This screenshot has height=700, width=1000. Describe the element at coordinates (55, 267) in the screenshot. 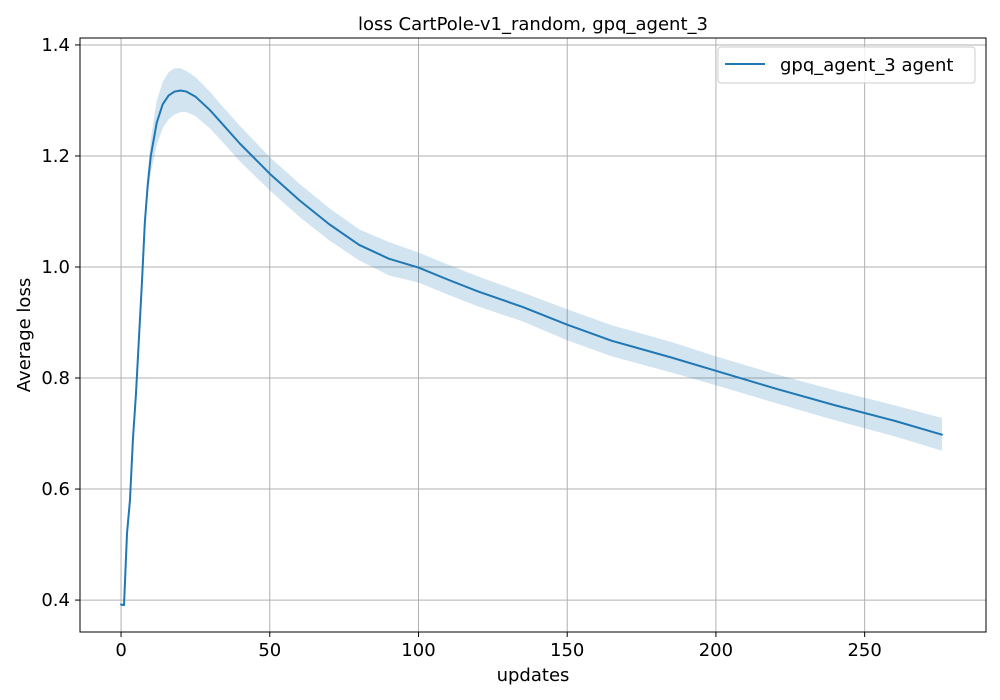

I see `y-tick-label: 1.0` at that location.